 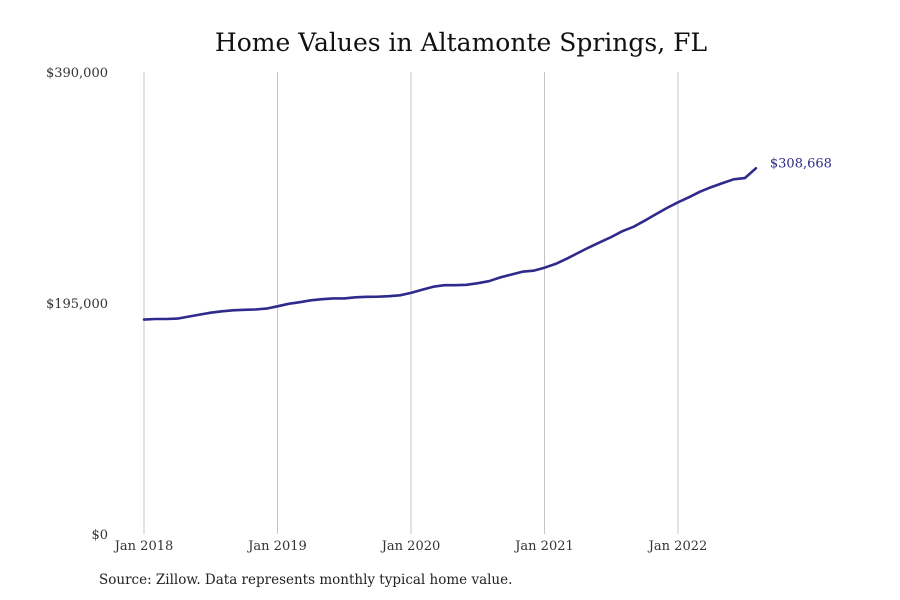 What do you see at coordinates (677, 546) in the screenshot?
I see `x-tick-label: Jan 2022` at bounding box center [677, 546].